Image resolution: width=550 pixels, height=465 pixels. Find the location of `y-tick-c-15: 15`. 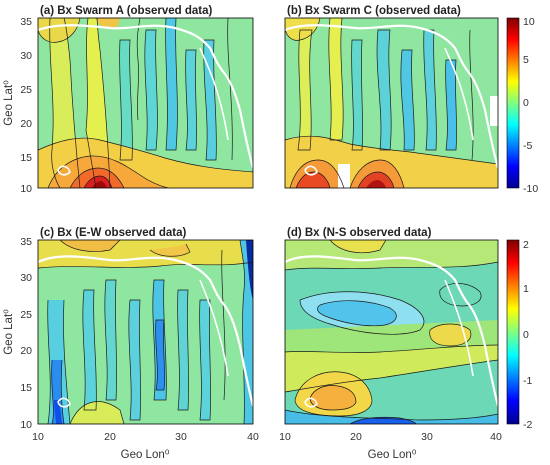

y-tick-c-15: 15 is located at coordinates (26, 388).